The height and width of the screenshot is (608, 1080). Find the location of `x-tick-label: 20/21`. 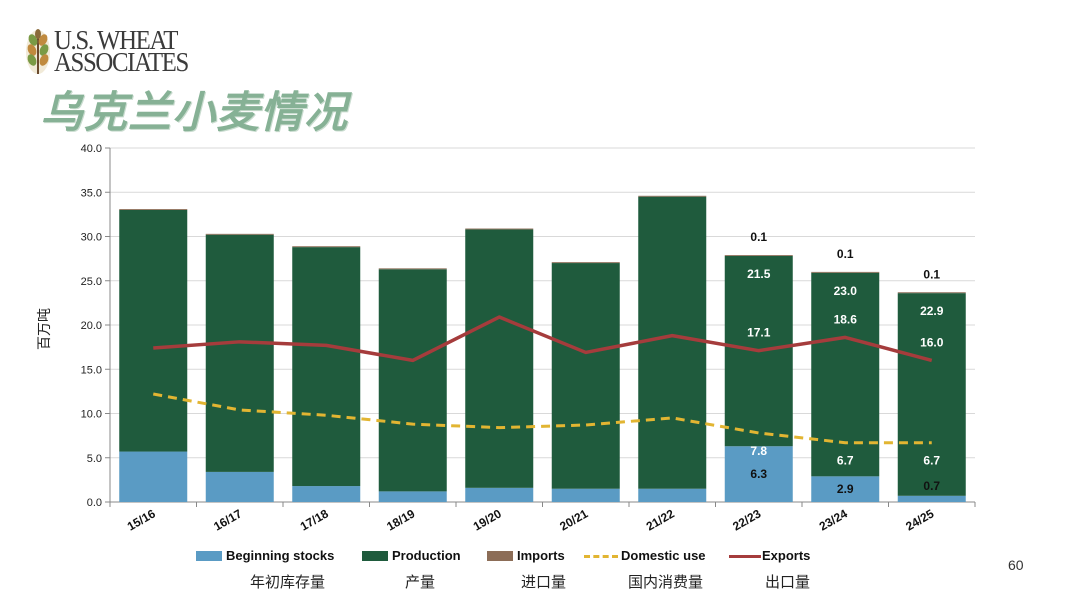

x-tick-label: 20/21 is located at coordinates (573, 519).